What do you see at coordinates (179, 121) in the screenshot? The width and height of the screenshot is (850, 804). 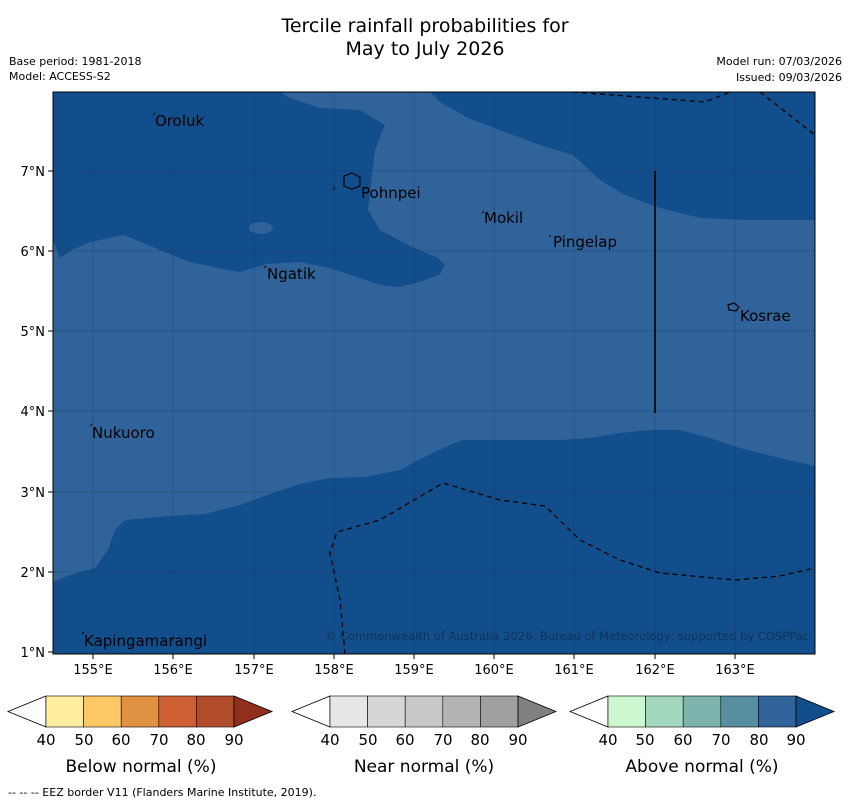 I see `place-label-oroluk: Oroluk` at bounding box center [179, 121].